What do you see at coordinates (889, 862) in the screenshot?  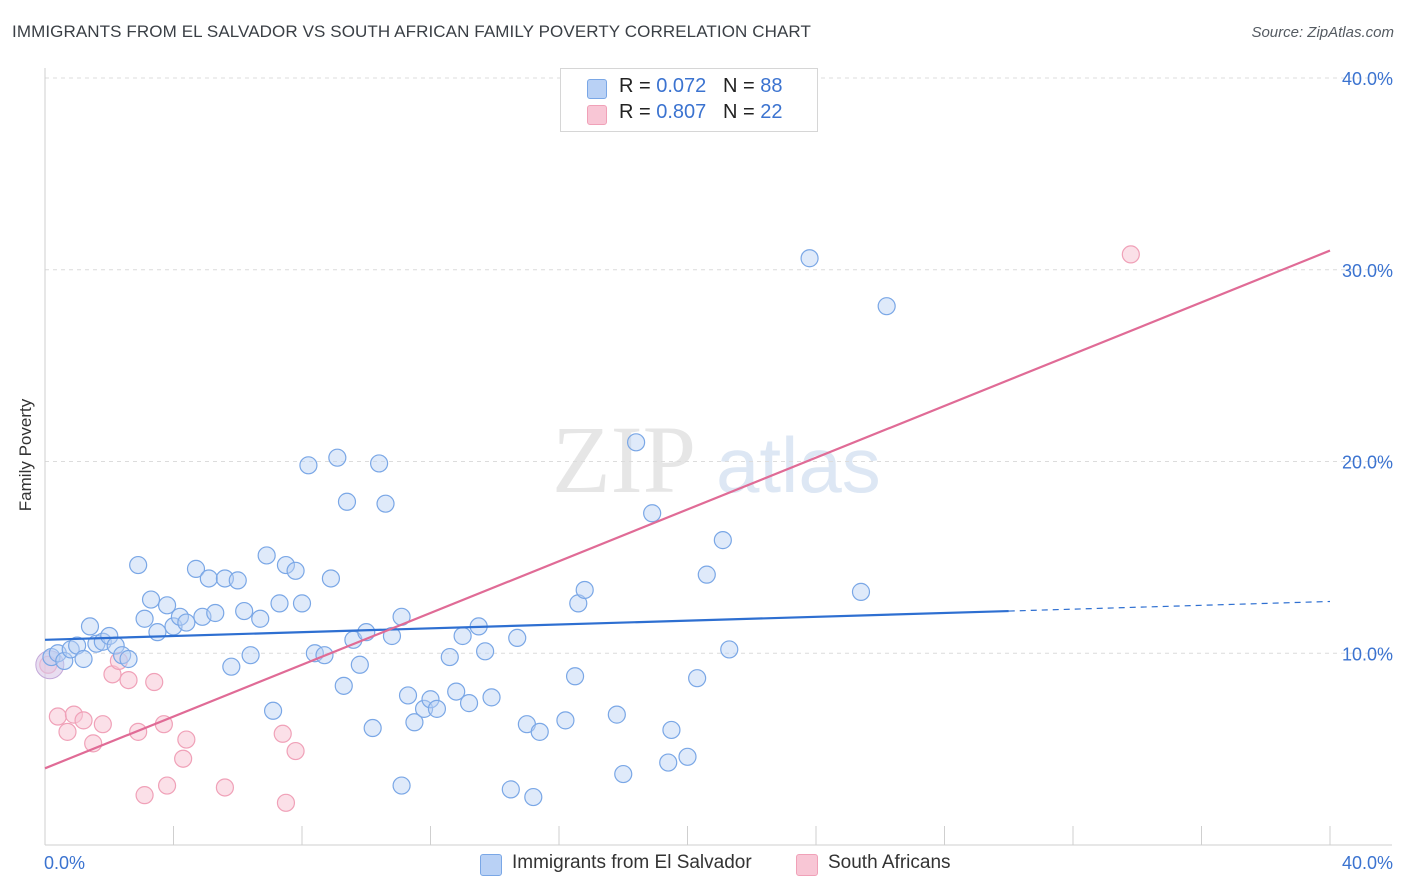 I see `bottom-legend-label-south-africans: South Africans` at bounding box center [889, 862].